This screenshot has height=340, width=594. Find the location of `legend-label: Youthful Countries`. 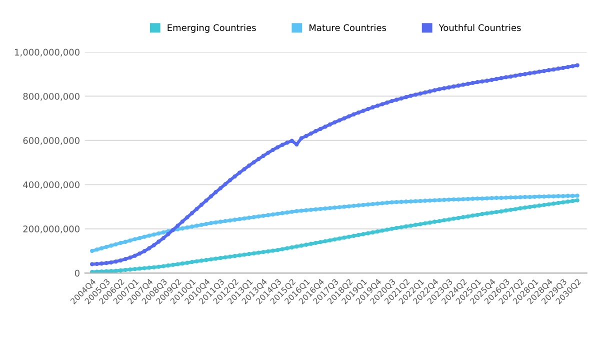

legend-label: Youthful Countries is located at coordinates (479, 28).